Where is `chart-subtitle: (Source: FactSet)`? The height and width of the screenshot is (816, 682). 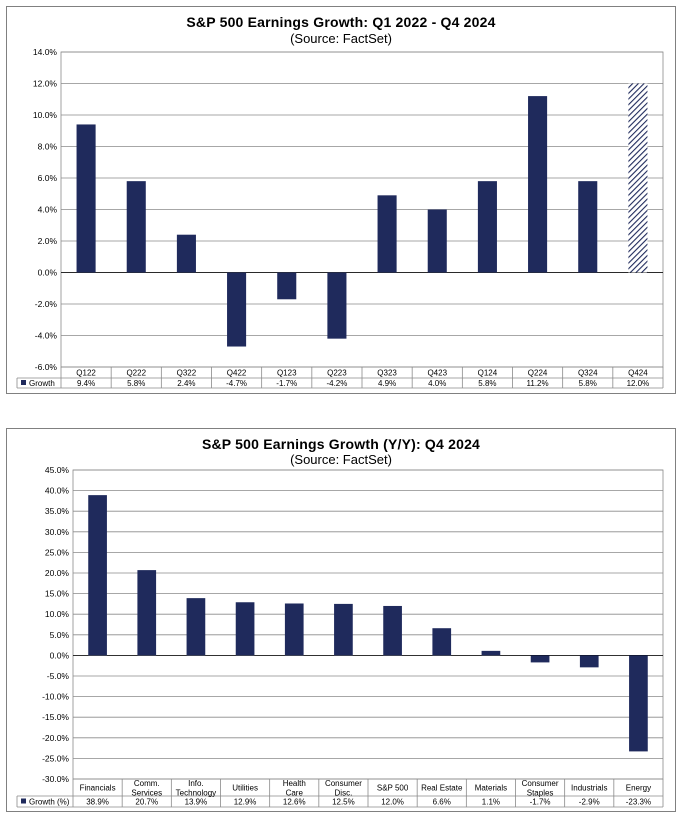 chart-subtitle: (Source: FactSet) is located at coordinates (341, 459).